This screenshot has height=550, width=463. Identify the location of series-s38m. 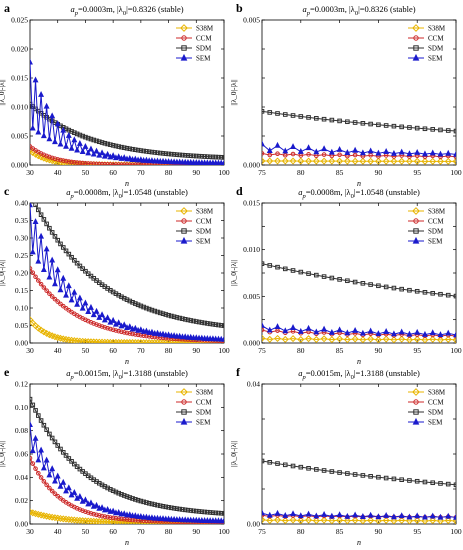
(359, 338).